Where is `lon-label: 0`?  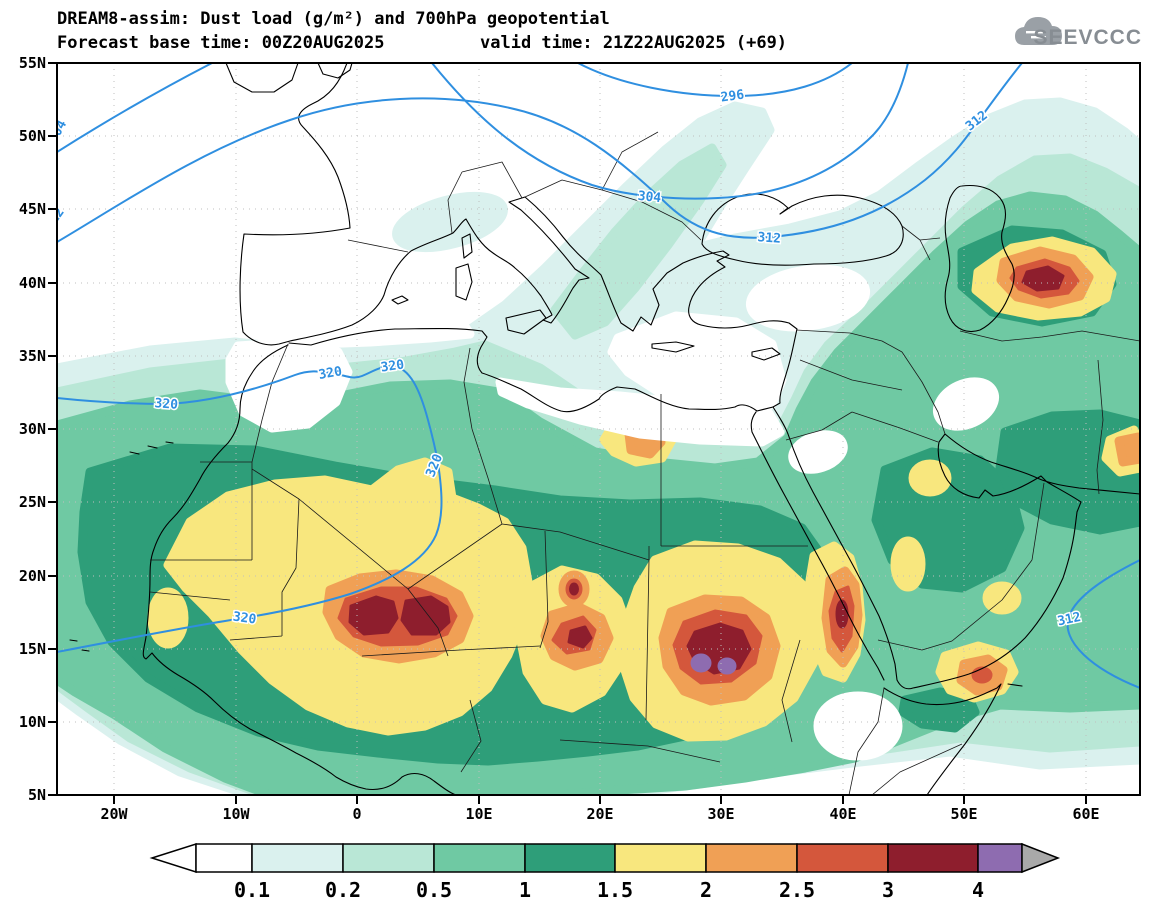 lon-label: 0 is located at coordinates (356, 814).